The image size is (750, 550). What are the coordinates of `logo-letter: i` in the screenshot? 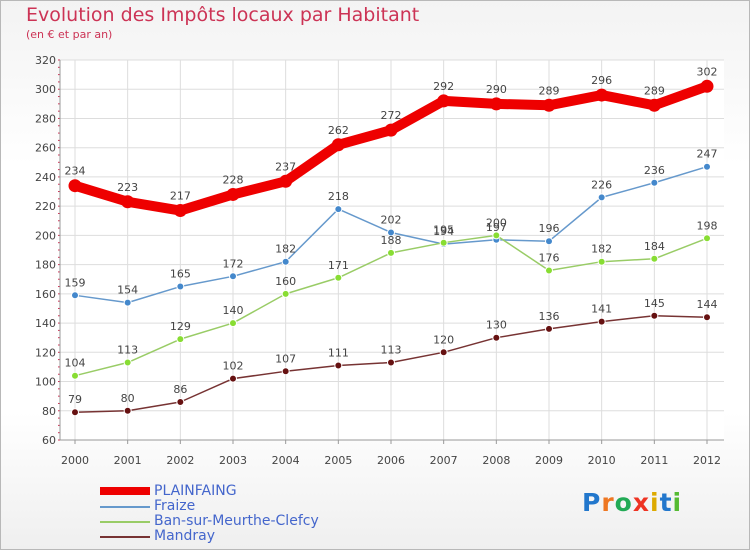 It's located at (677, 502).